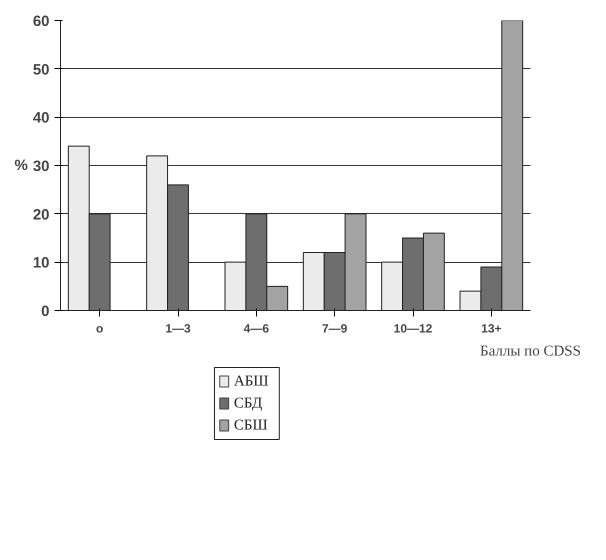  Describe the element at coordinates (178, 329) in the screenshot. I see `x-tick-label: 1—3` at that location.